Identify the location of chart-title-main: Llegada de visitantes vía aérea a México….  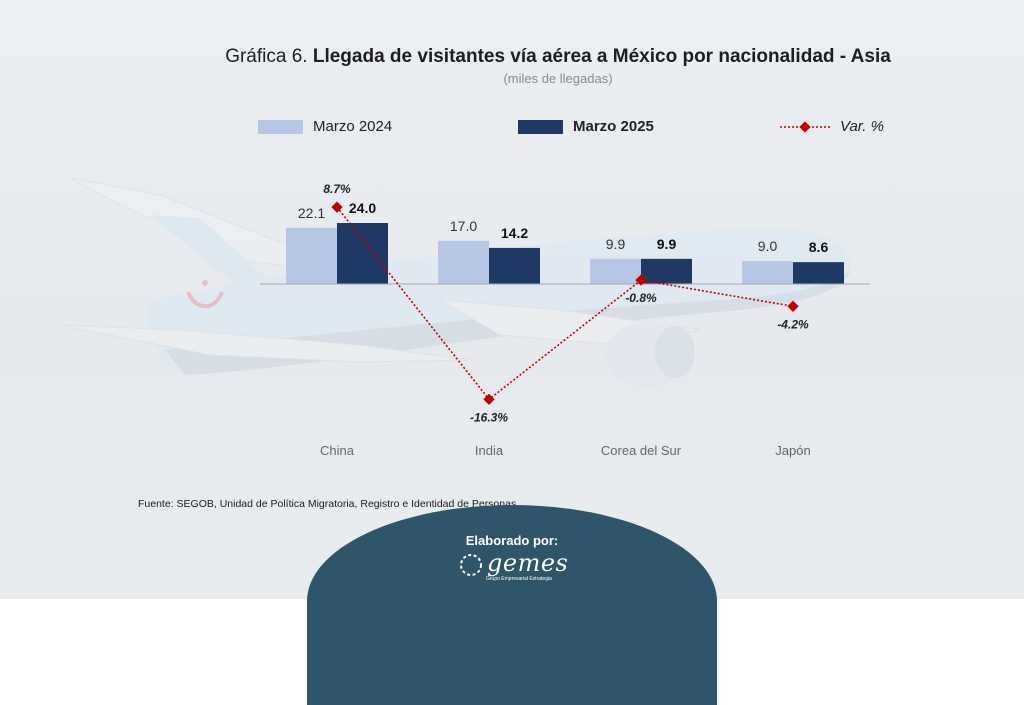
(601, 56).